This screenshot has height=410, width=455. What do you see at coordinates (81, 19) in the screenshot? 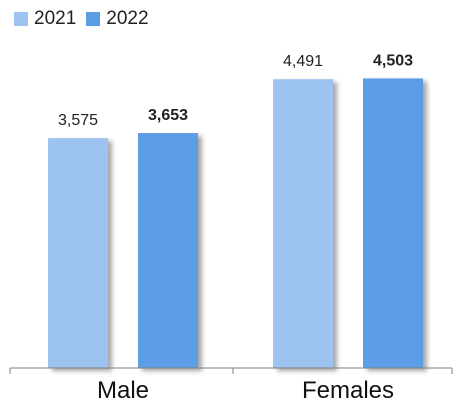
I see `legend: 2021 2022` at bounding box center [81, 19].